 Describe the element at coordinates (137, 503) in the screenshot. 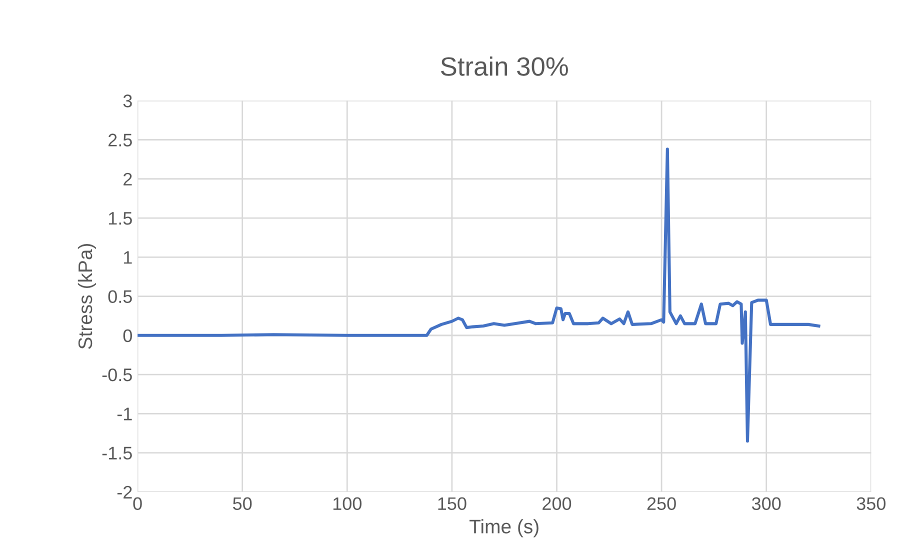

I see `x-tick-label: 0` at that location.